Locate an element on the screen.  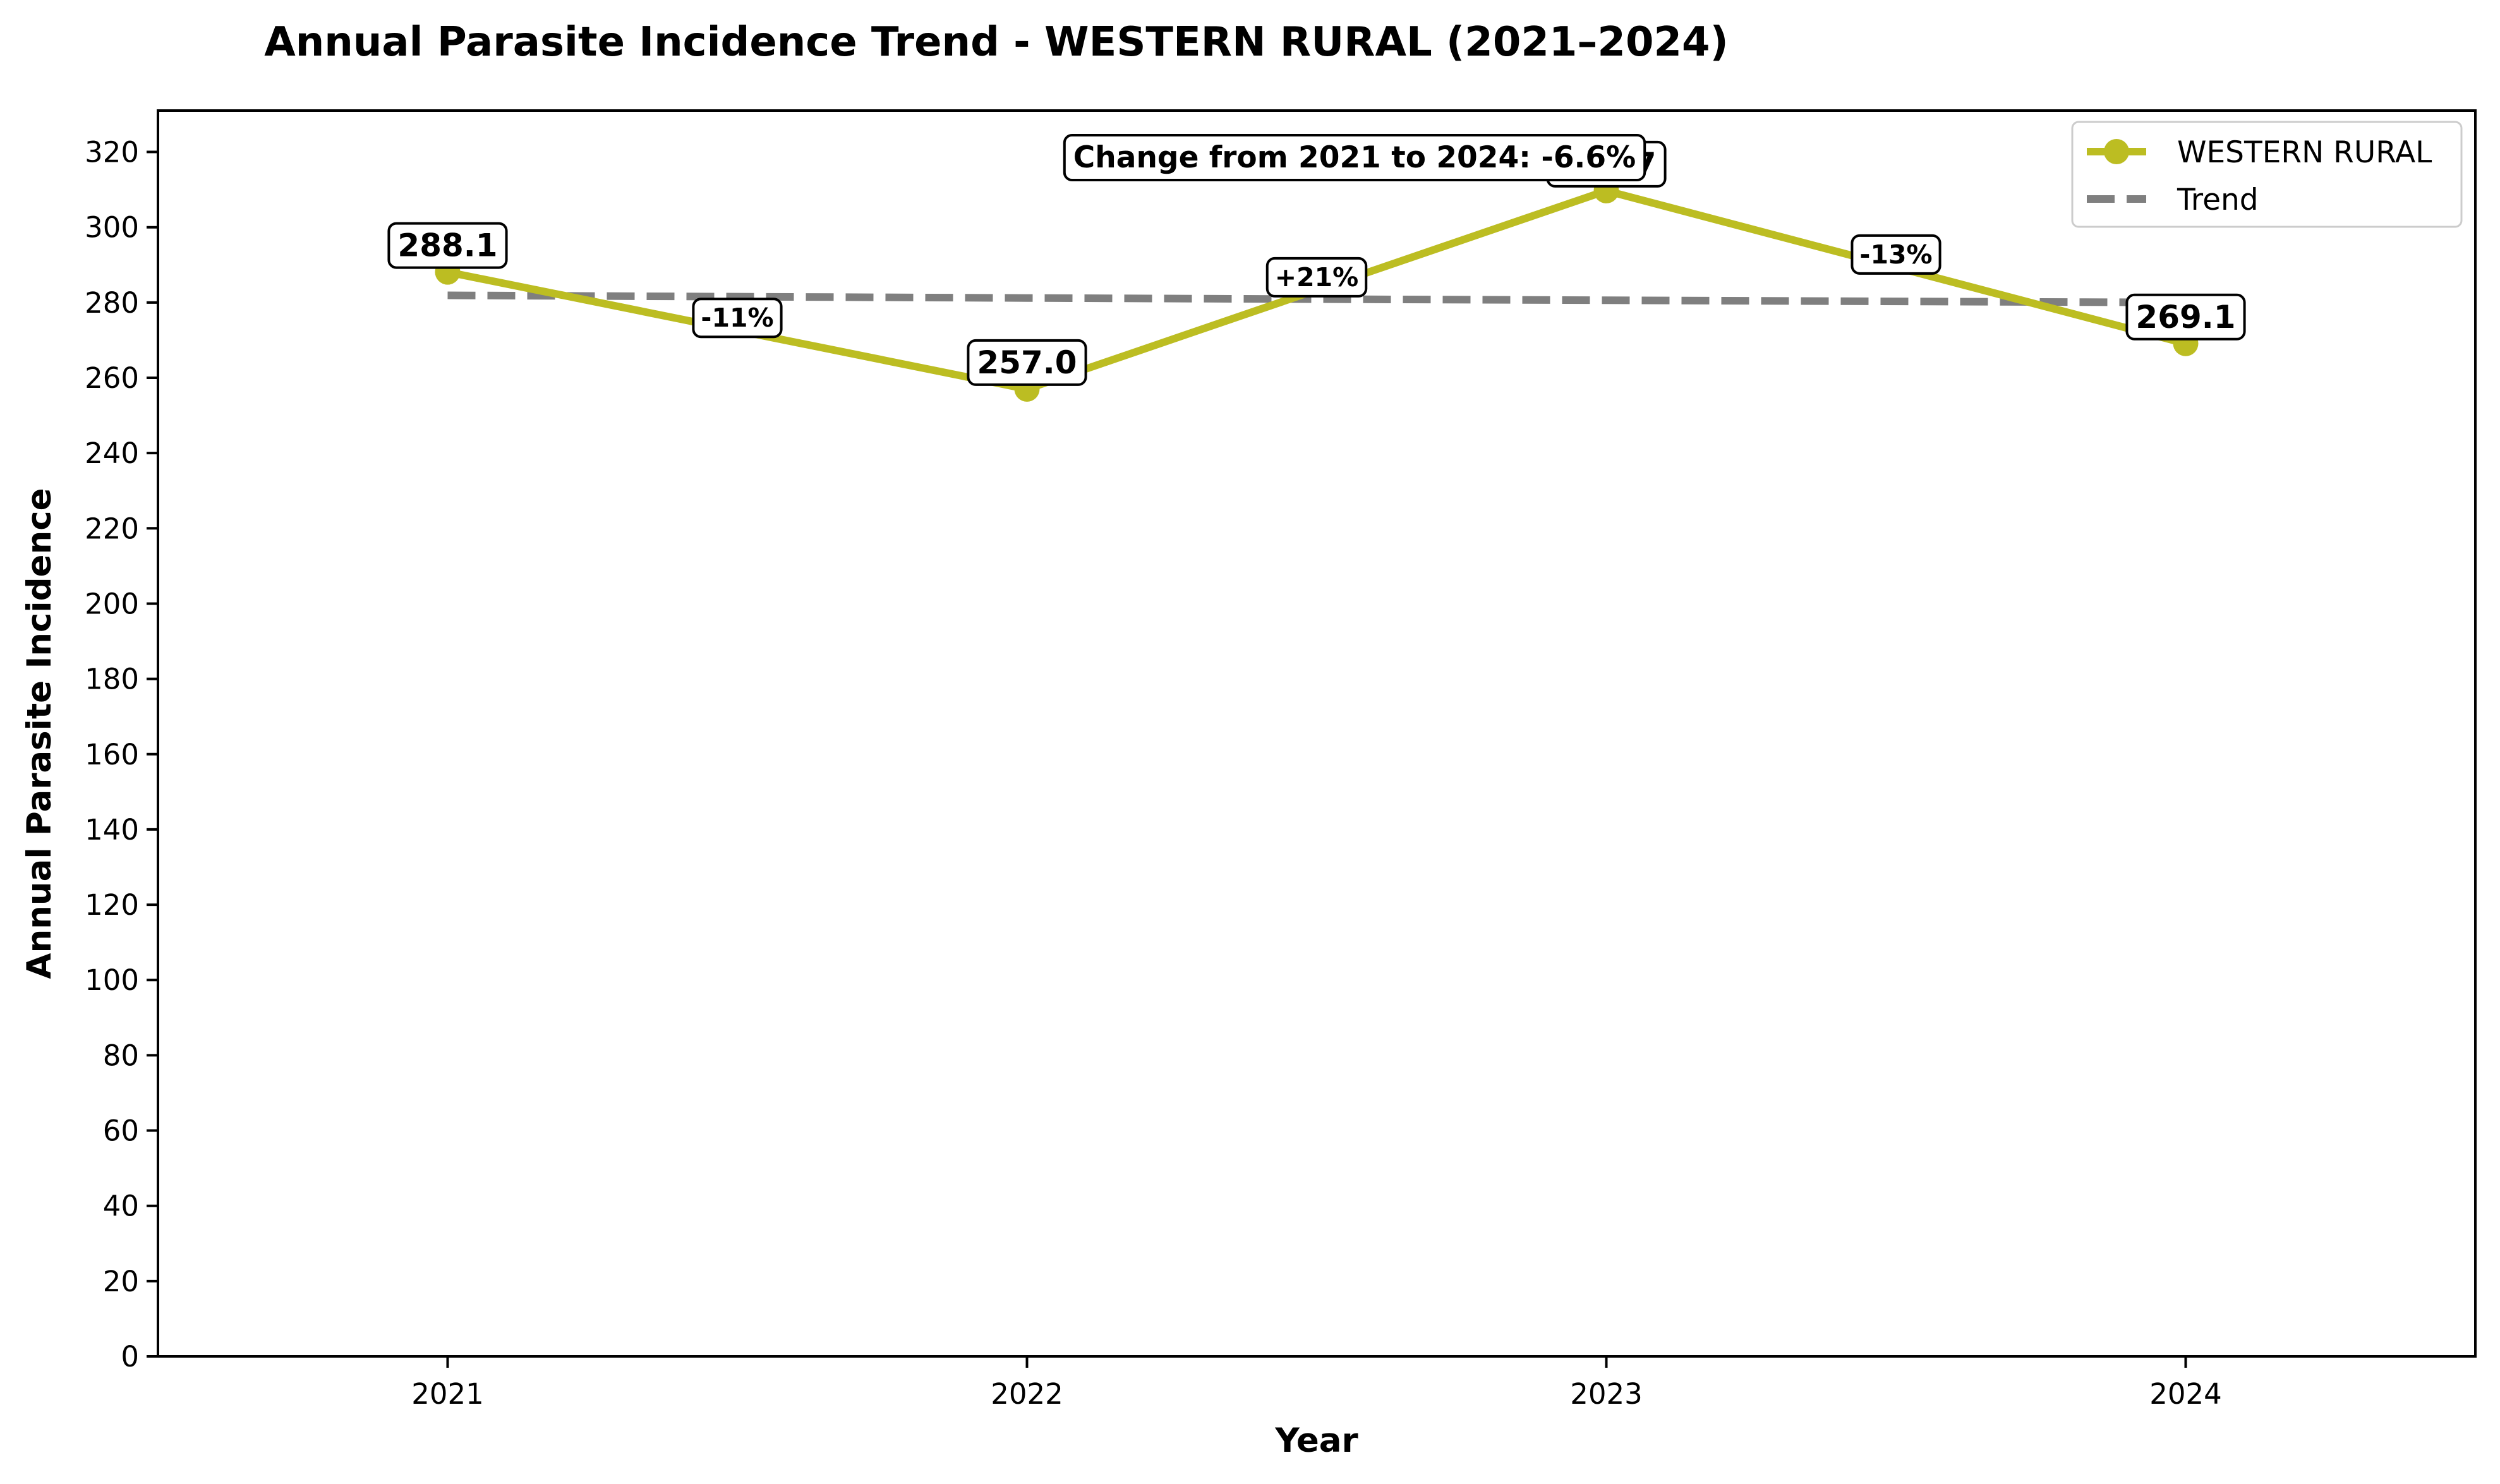
percent-change-label: -13% is located at coordinates (1896, 254).